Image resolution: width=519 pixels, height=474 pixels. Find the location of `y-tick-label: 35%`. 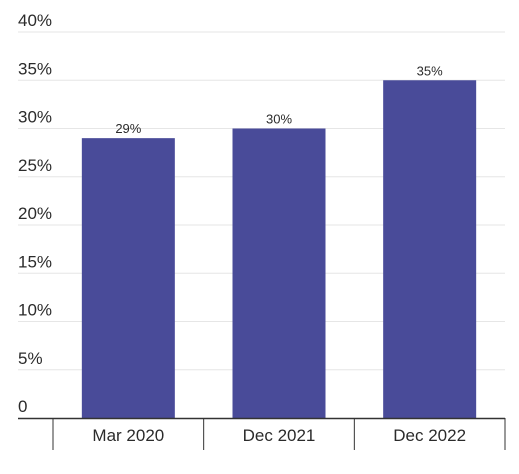

y-tick-label: 35% is located at coordinates (35, 68).